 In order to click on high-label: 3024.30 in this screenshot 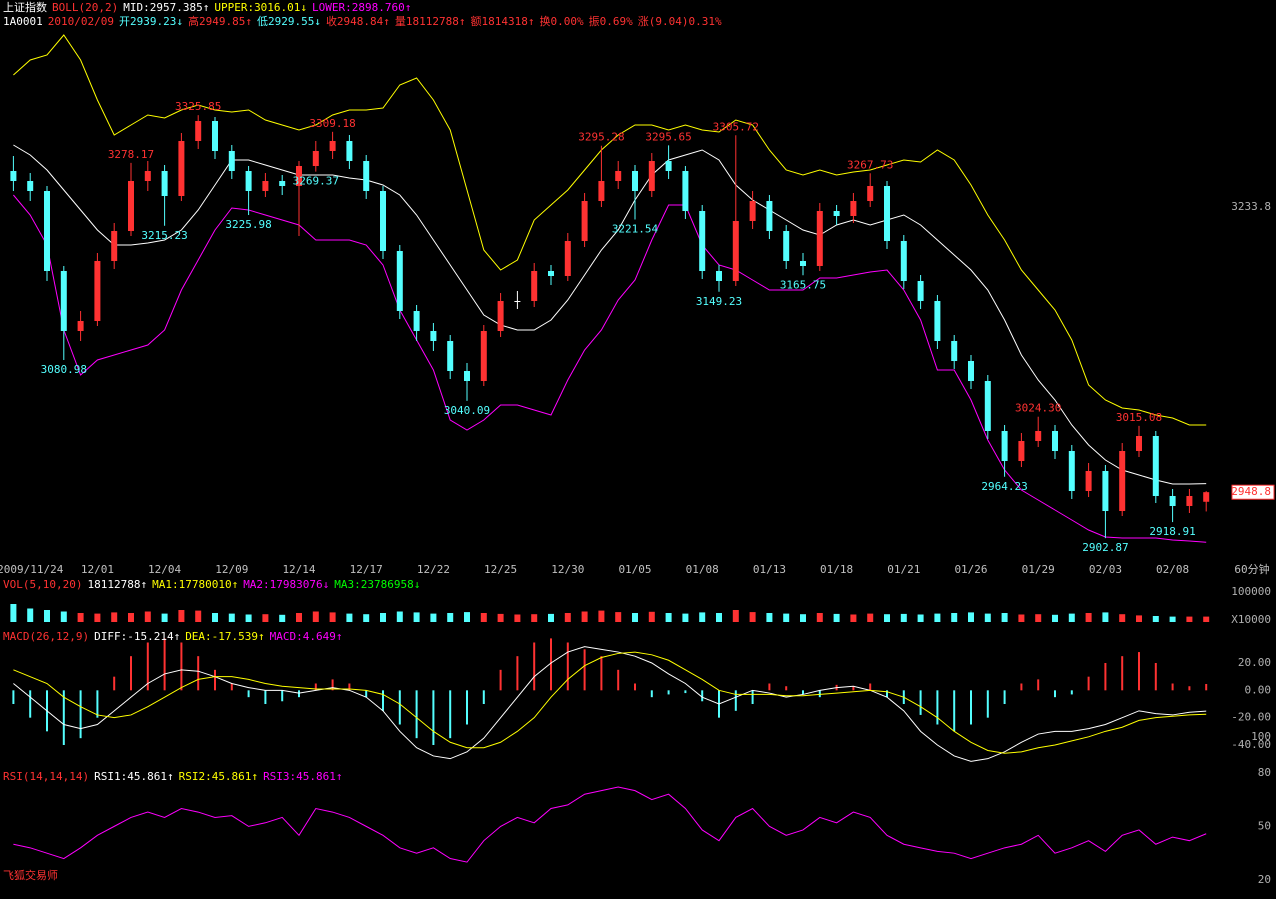, I will do `click(1038, 408)`.